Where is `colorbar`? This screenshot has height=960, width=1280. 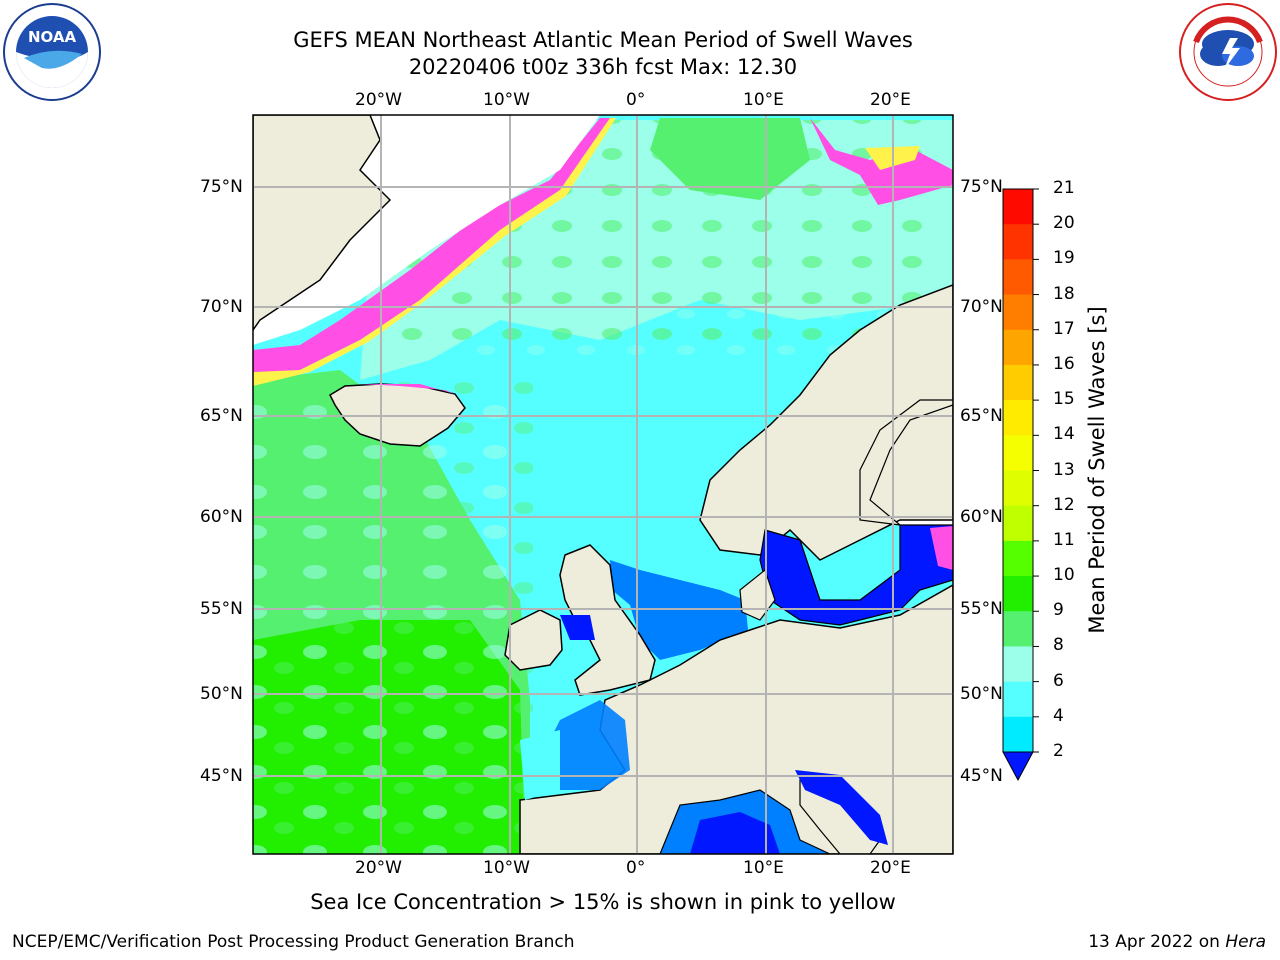 colorbar is located at coordinates (1020, 485).